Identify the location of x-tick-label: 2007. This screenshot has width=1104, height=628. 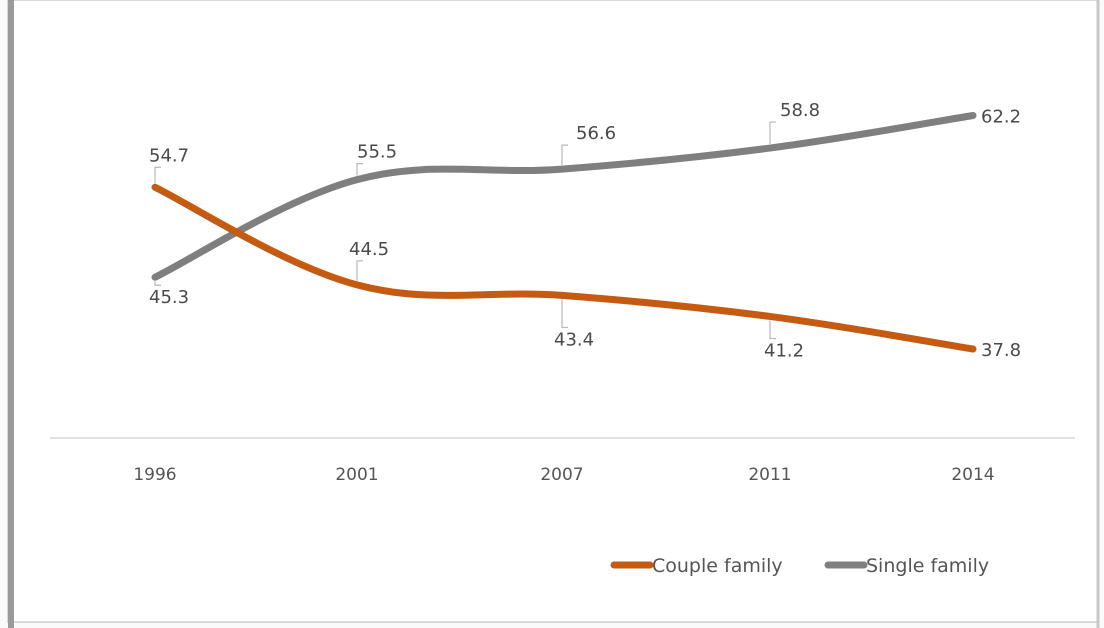
(561, 475).